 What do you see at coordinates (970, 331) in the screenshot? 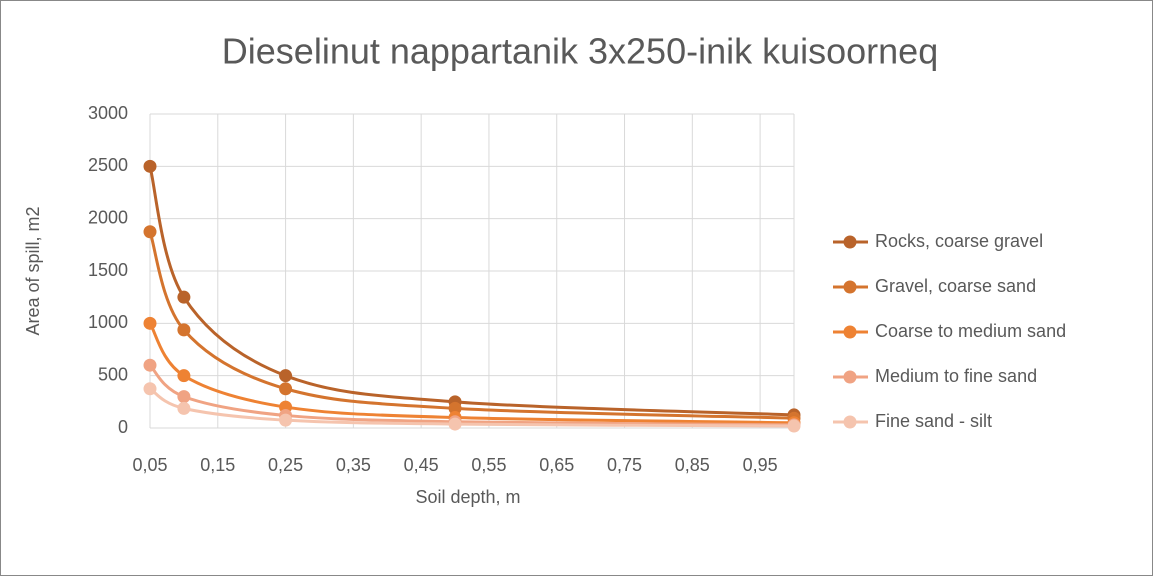
I see `legend-label: Coarse to medium sand` at bounding box center [970, 331].